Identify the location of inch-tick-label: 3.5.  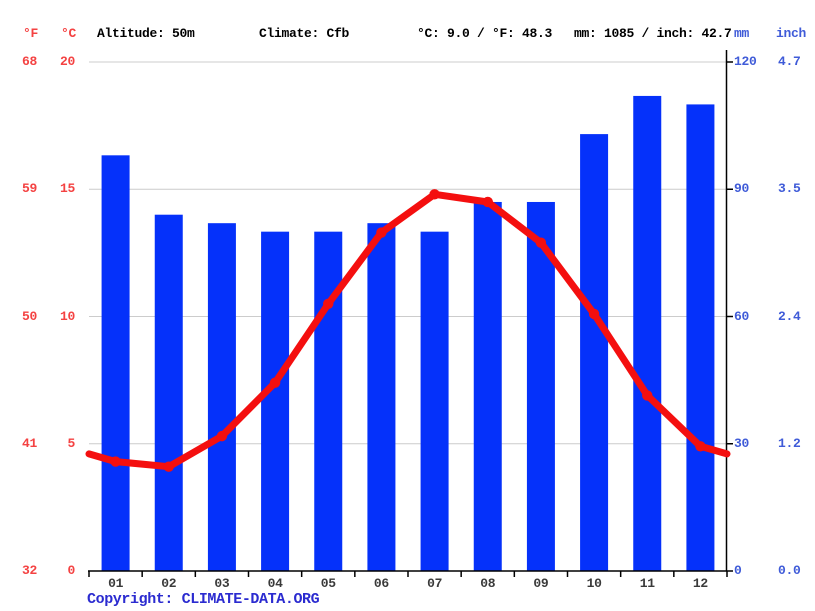
(789, 188).